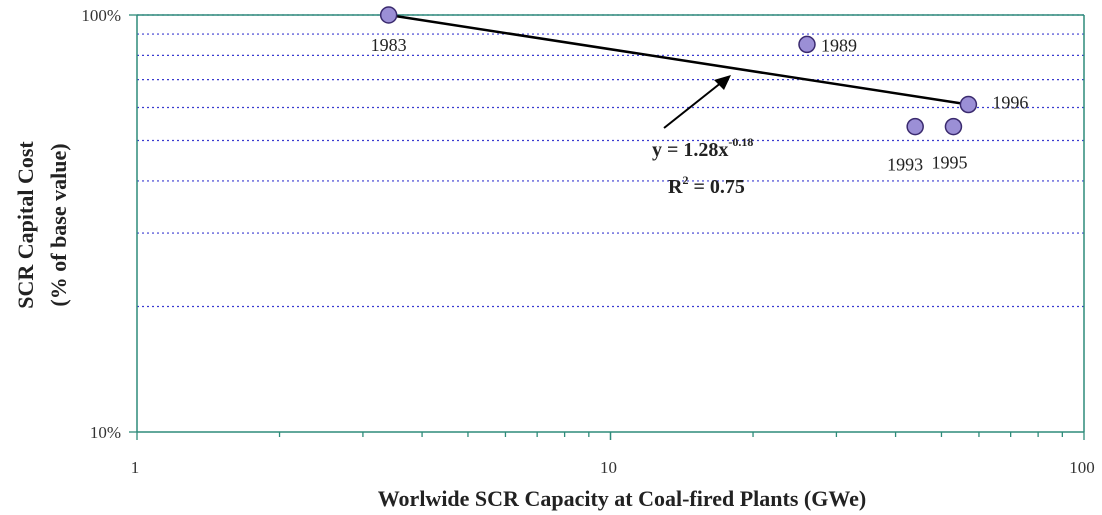  I want to click on data-point-label: 1993, so click(905, 165).